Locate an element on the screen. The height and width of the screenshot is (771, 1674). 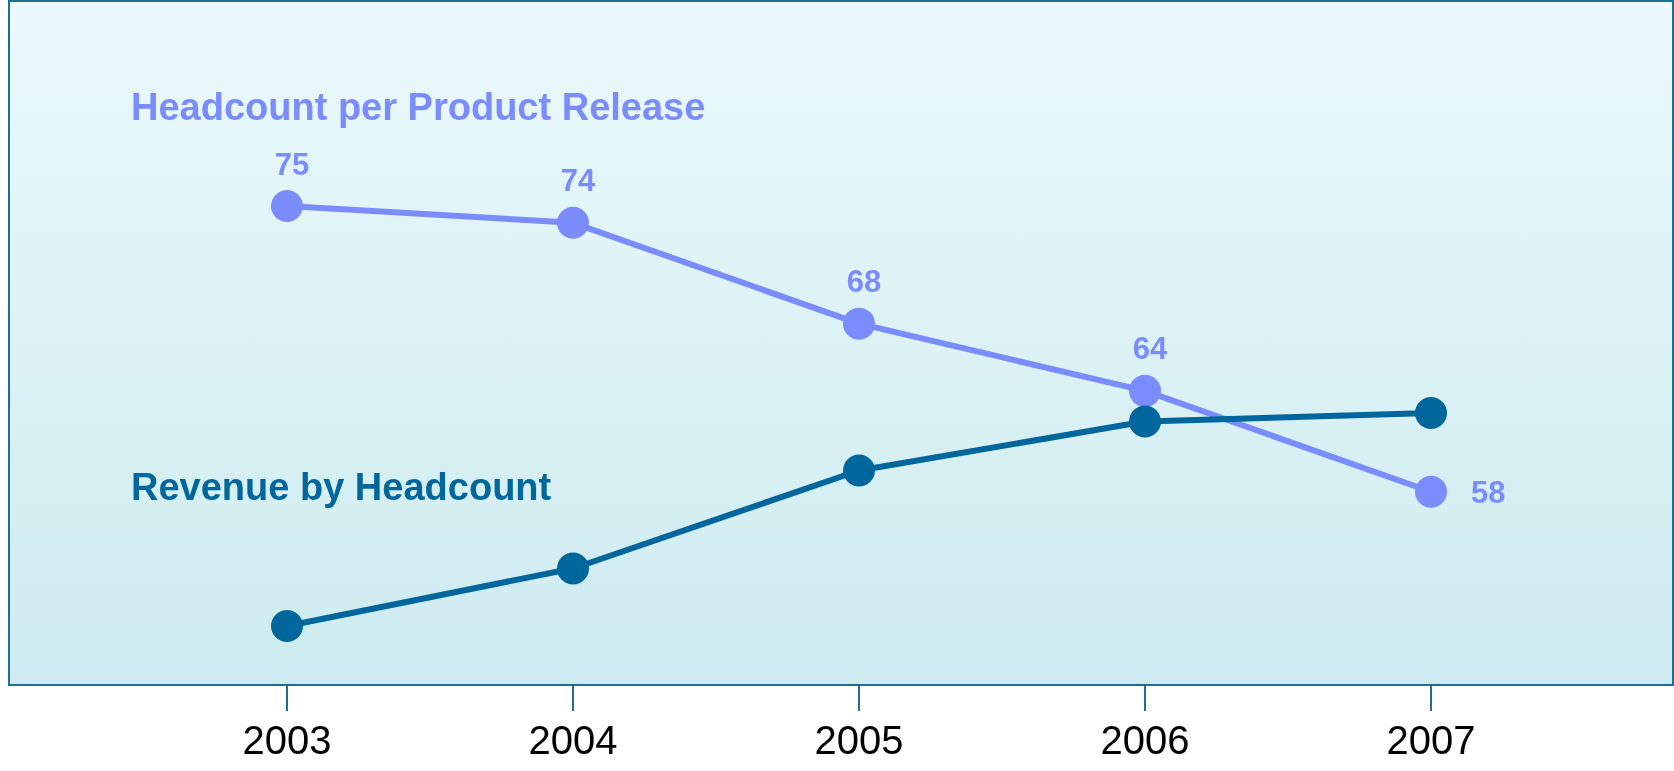
text: Headcount per Product Release is located at coordinates (418, 107).